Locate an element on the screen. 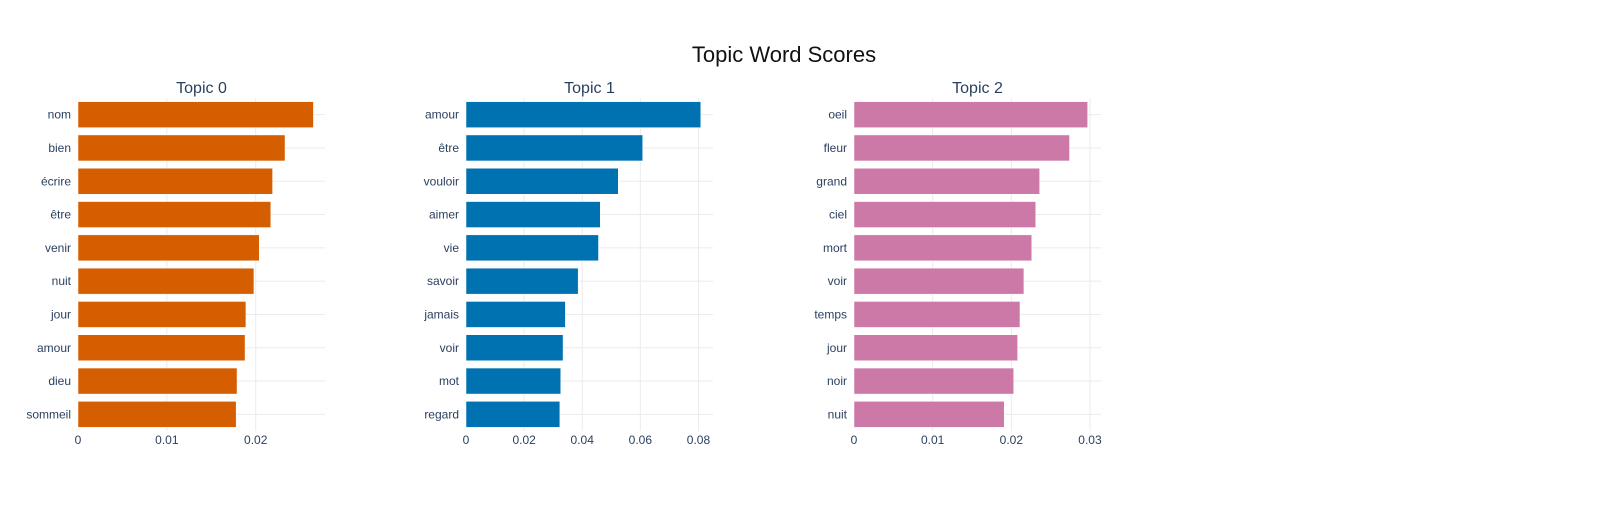  bar-bien is located at coordinates (181, 148).